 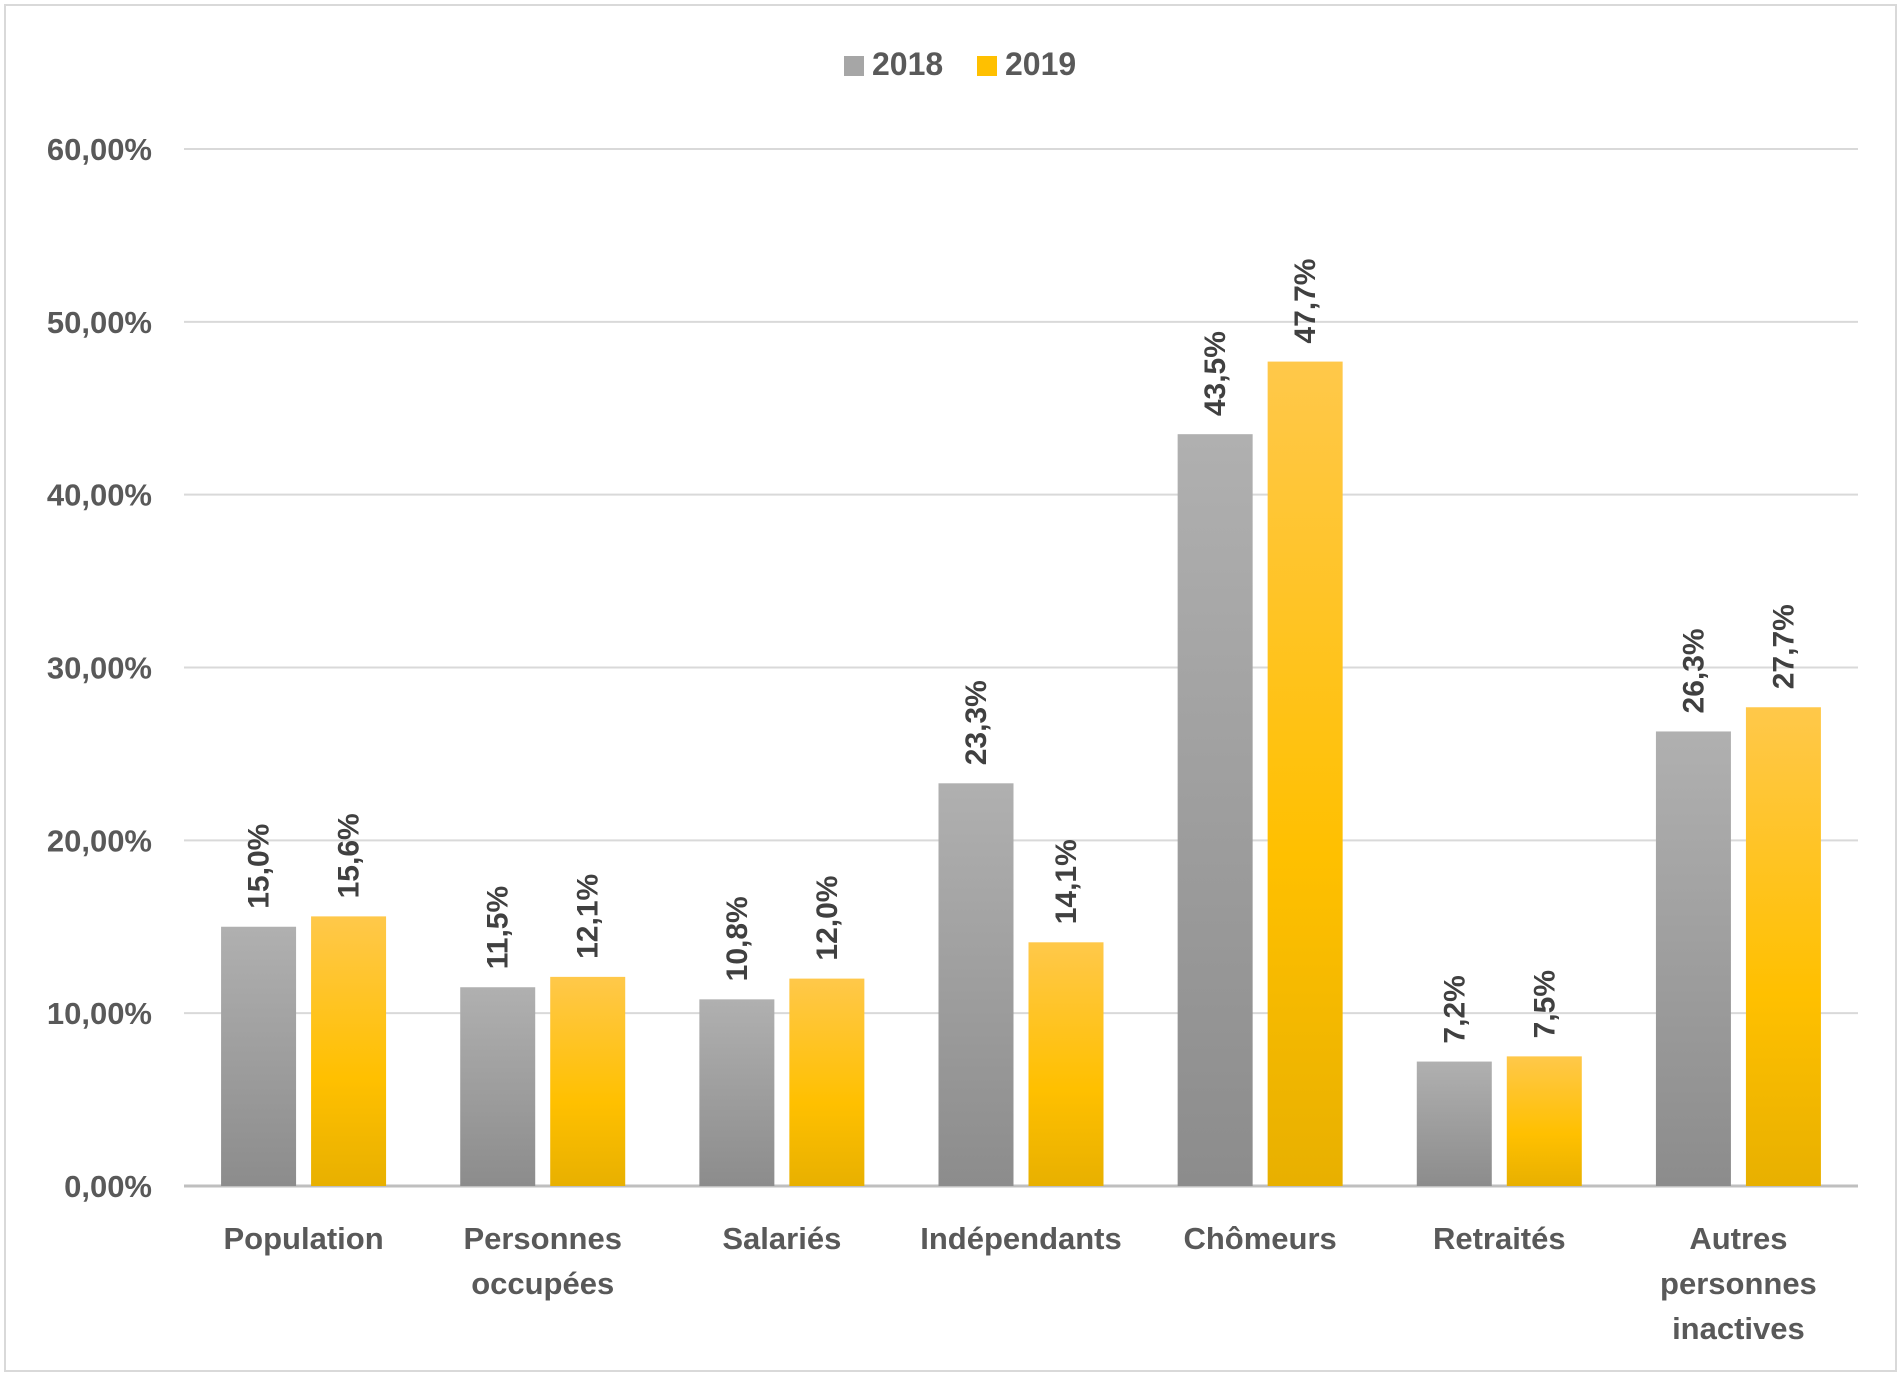 What do you see at coordinates (781, 1238) in the screenshot?
I see `x-category-label: Salariés` at bounding box center [781, 1238].